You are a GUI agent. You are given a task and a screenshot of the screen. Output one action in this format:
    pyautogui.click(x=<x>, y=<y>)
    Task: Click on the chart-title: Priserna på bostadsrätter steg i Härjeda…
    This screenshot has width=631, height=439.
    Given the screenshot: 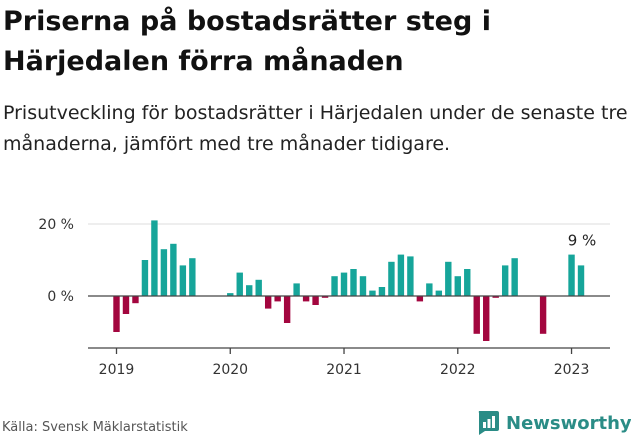 What is the action you would take?
    pyautogui.click(x=247, y=41)
    